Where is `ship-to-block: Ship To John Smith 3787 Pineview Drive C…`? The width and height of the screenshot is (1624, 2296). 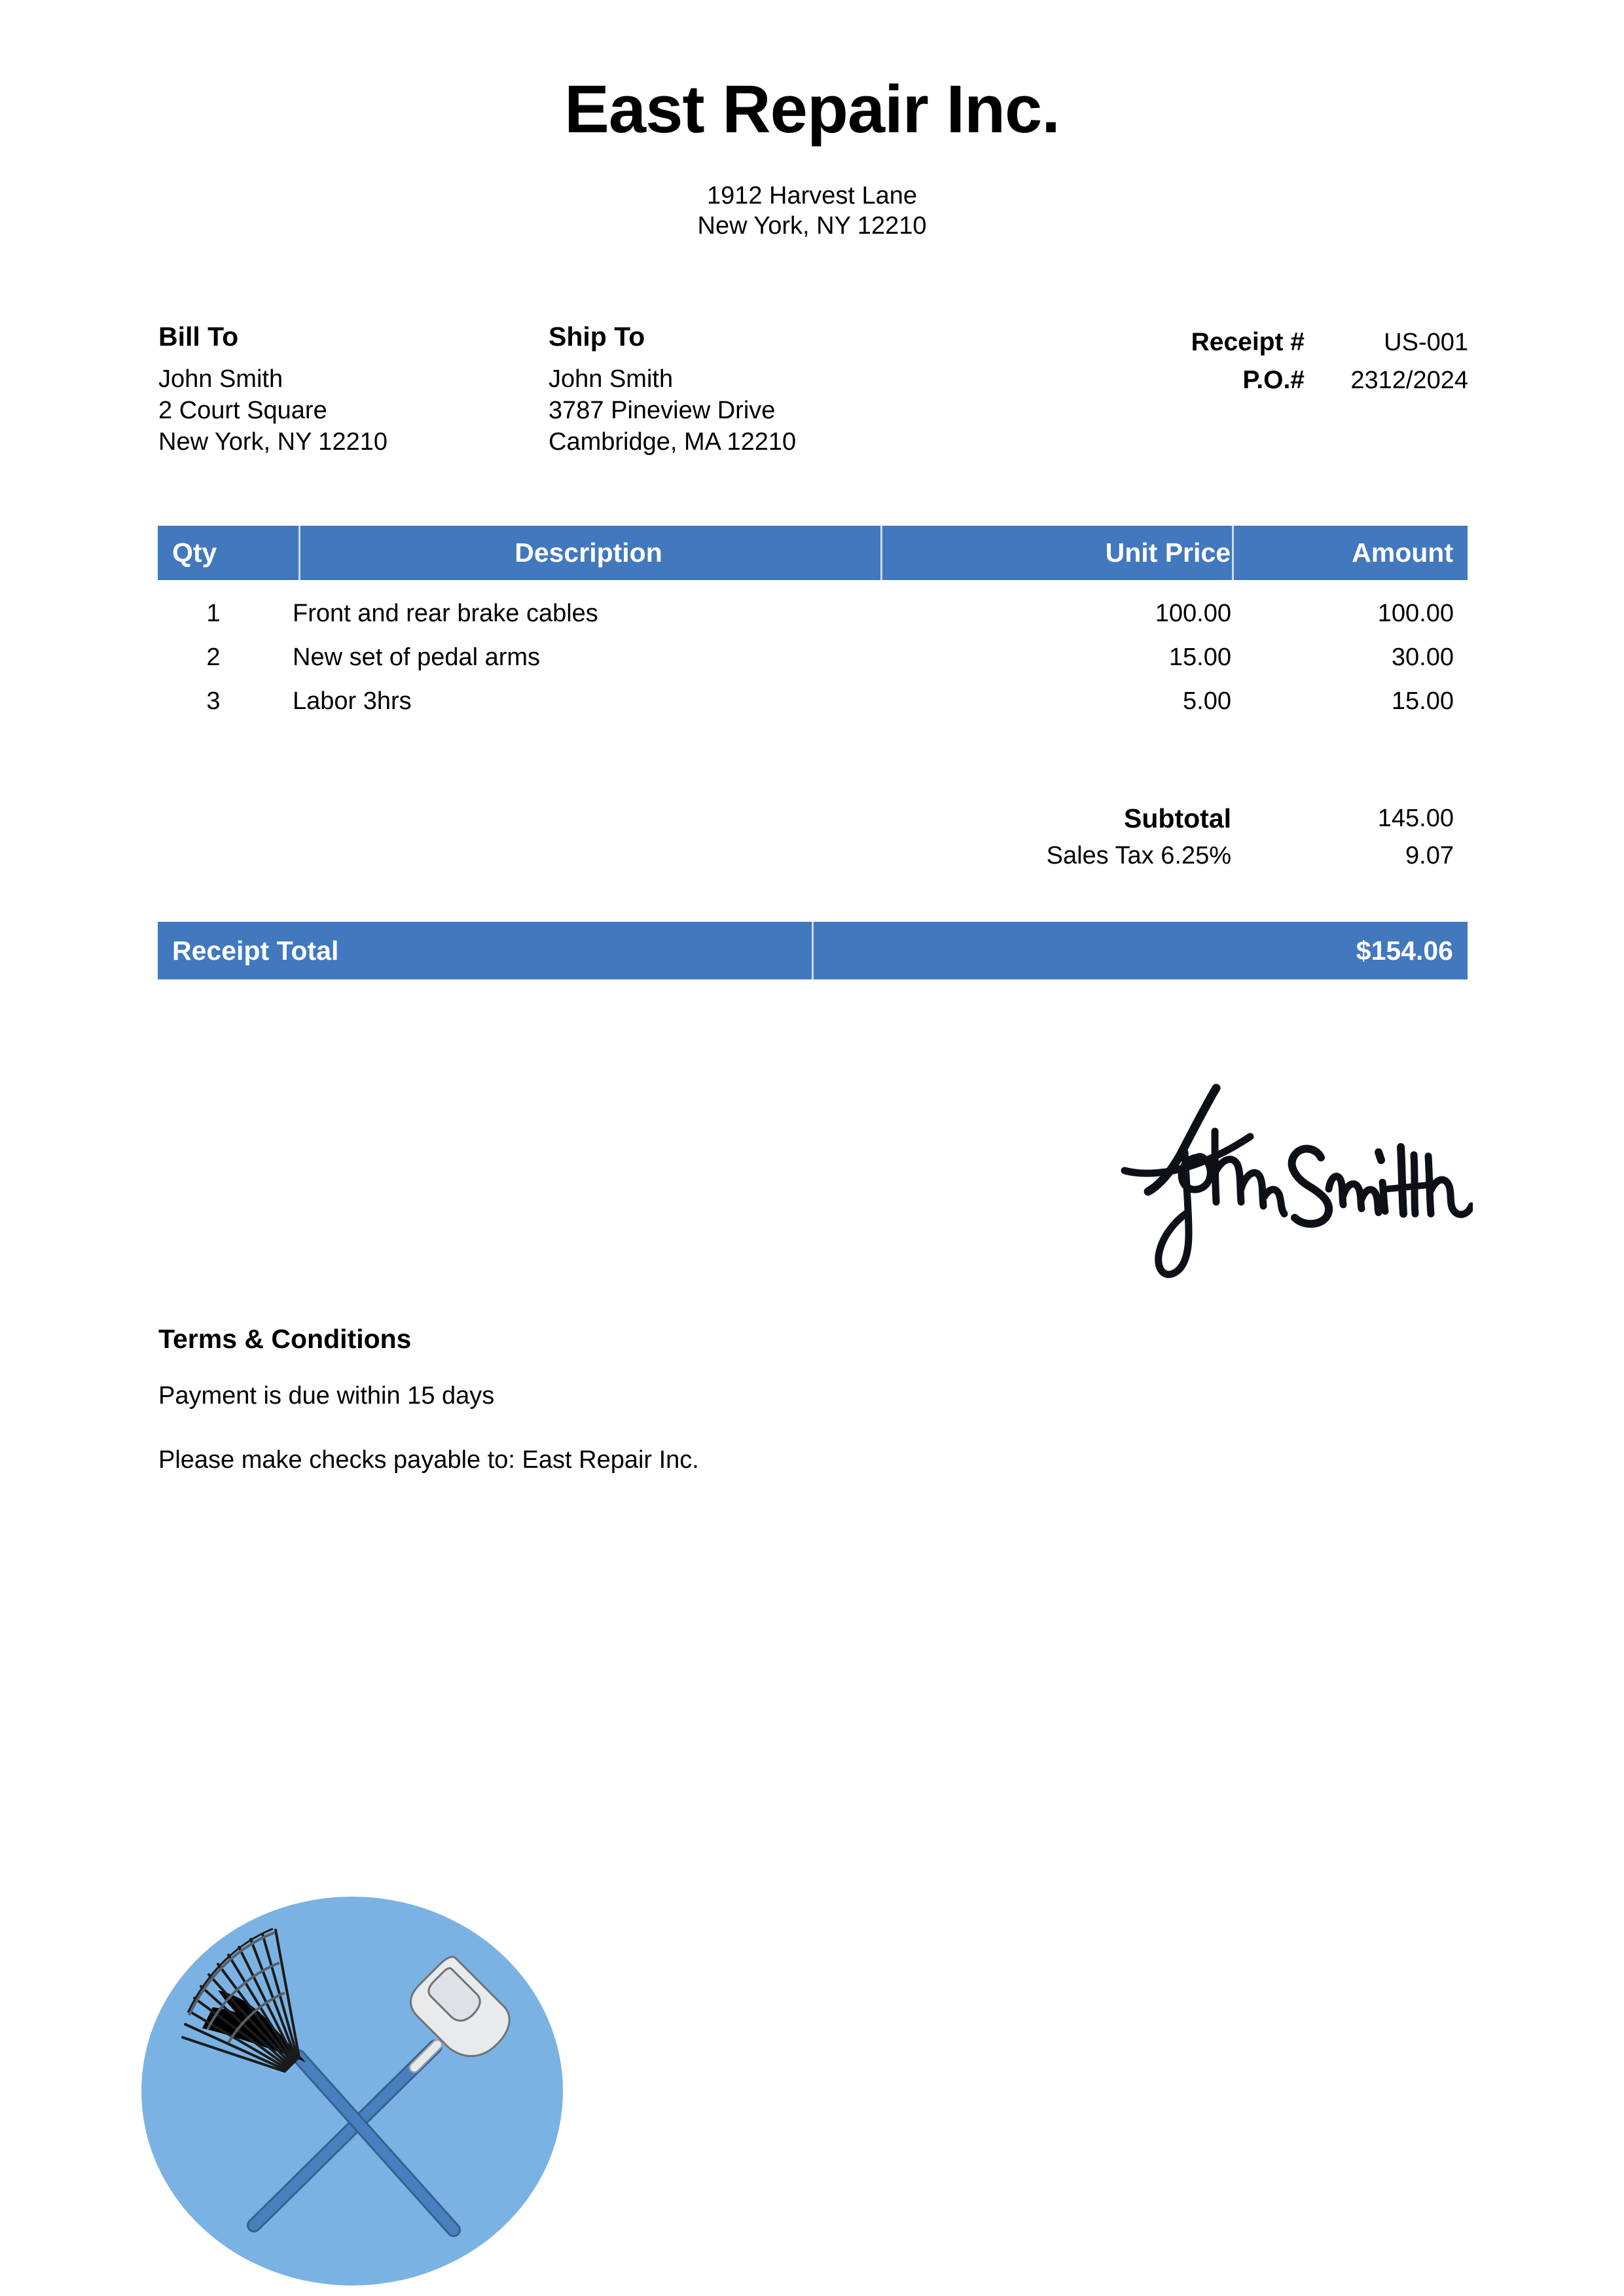
ship-to-block: Ship To John Smith 3787 Pineview Drive C… is located at coordinates (751, 390).